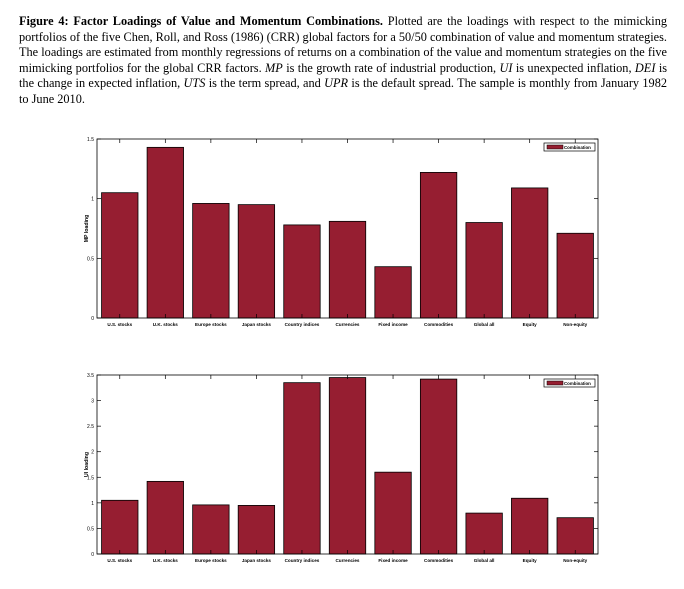 The image size is (684, 589). Describe the element at coordinates (87, 464) in the screenshot. I see `y-axis-label: UI loading` at that location.